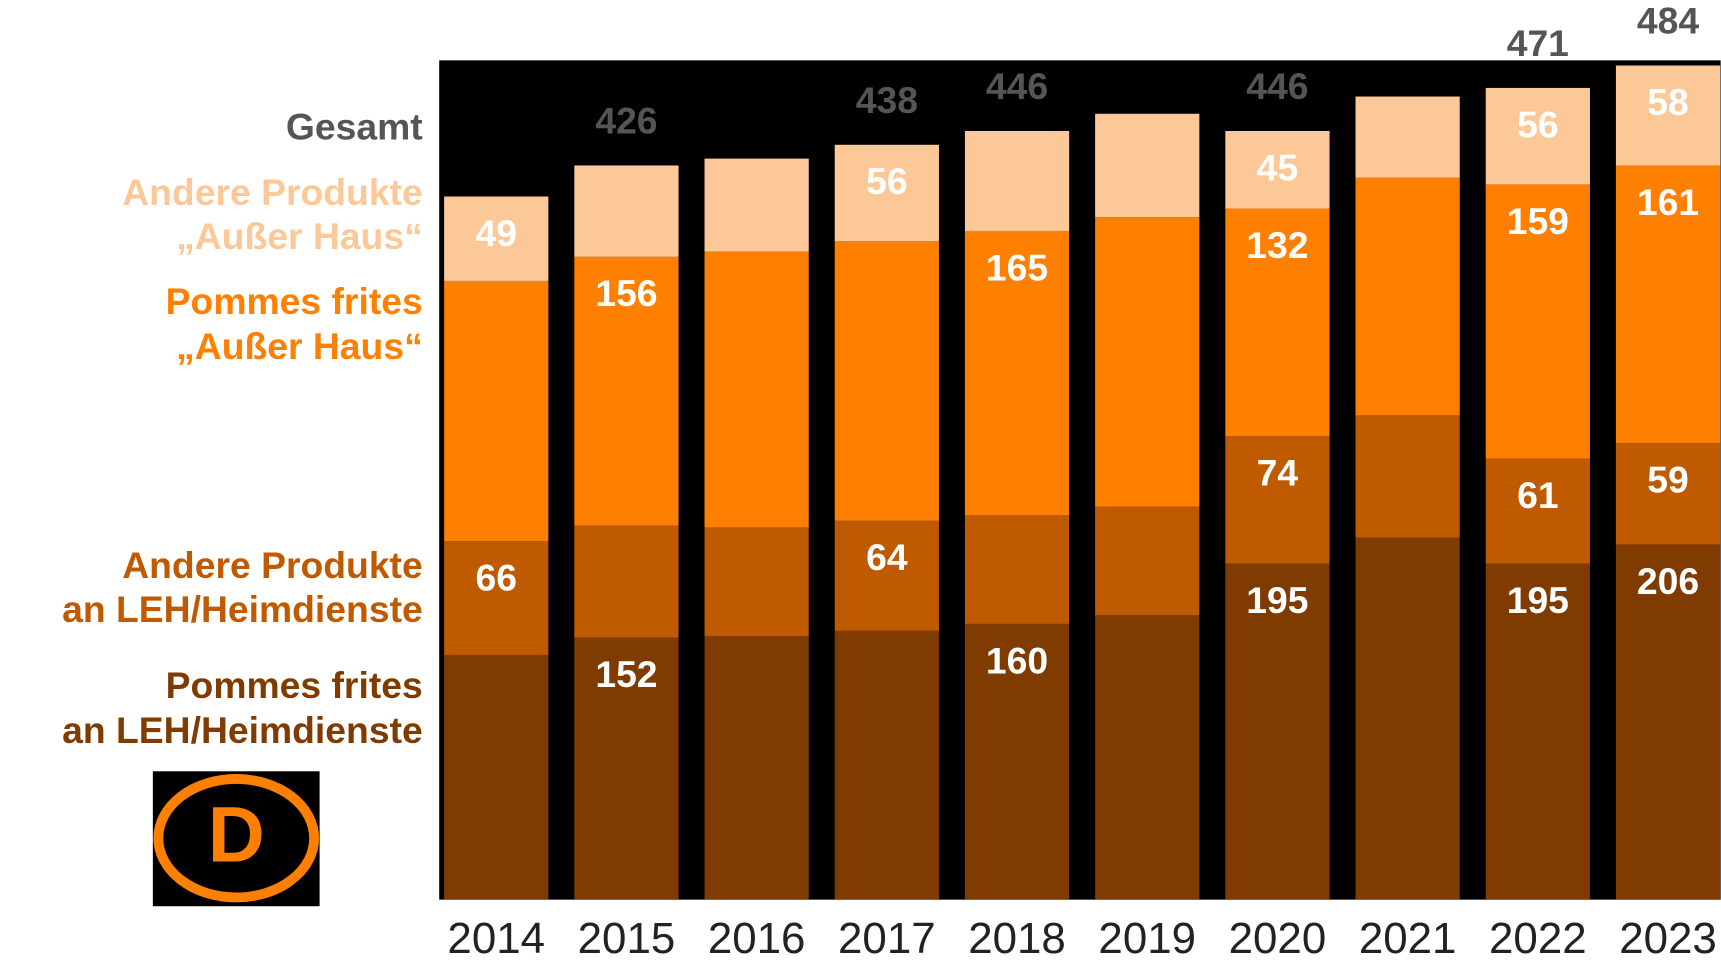 This screenshot has height=960, width=1721. What do you see at coordinates (236, 833) in the screenshot?
I see `logo-letter: D` at bounding box center [236, 833].